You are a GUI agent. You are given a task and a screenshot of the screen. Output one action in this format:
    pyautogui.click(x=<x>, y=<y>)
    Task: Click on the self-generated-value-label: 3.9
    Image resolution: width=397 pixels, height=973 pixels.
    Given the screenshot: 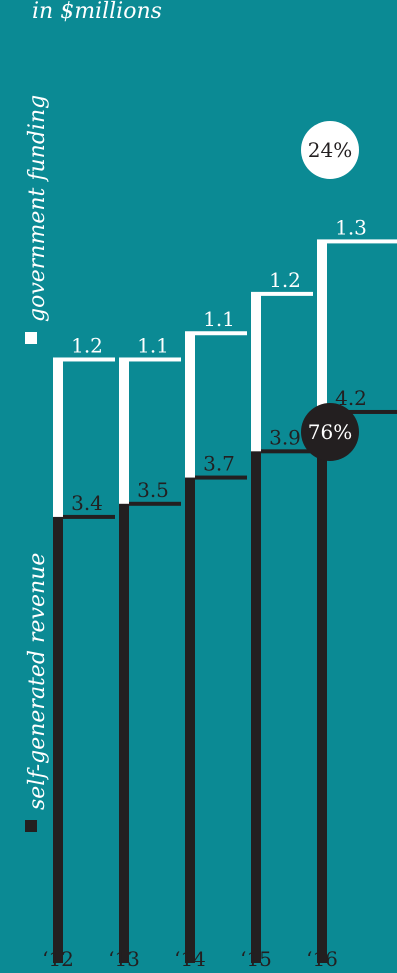 What is the action you would take?
    pyautogui.click(x=285, y=437)
    